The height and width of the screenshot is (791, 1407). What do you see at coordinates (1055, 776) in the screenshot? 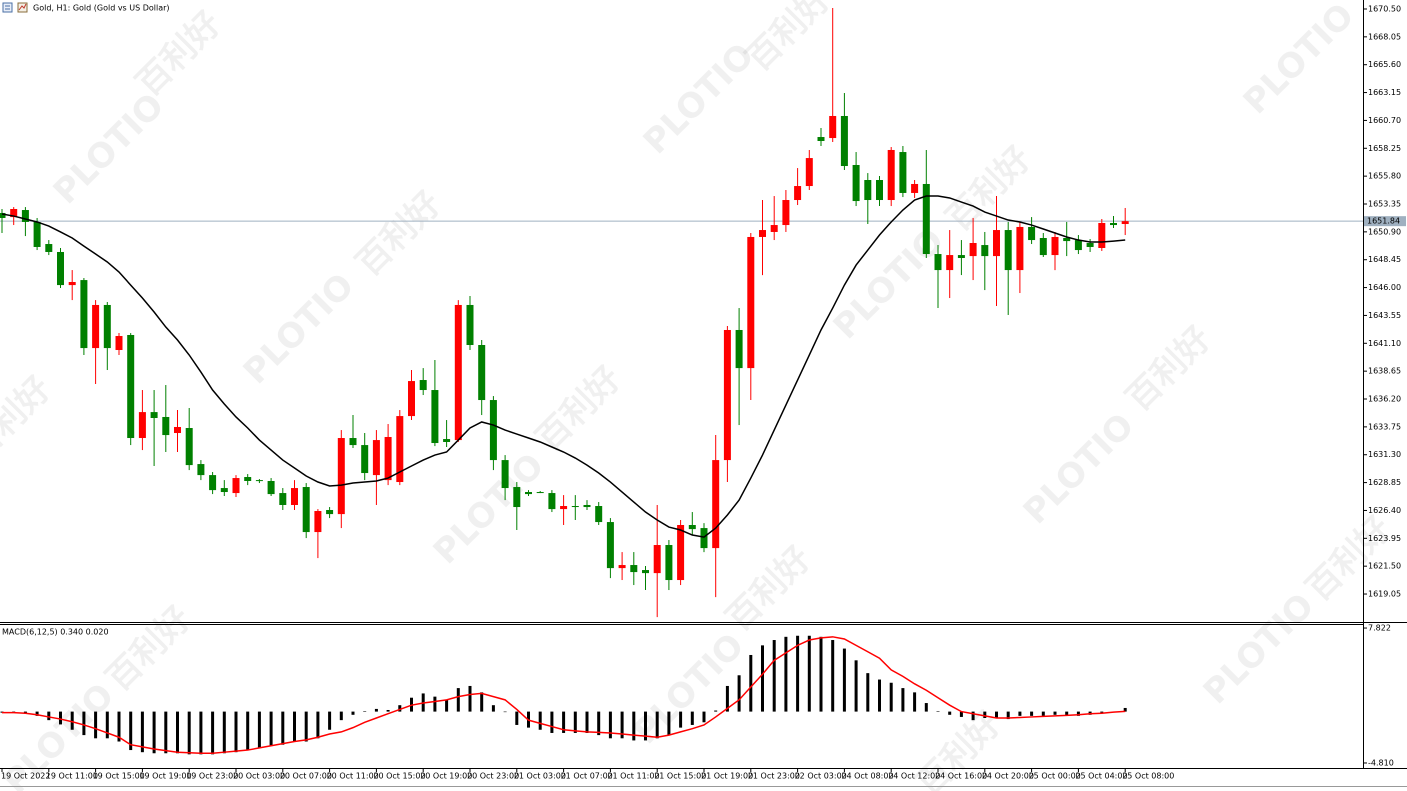
I see `x-tick-label: 25 Oct 00:00` at bounding box center [1055, 776].